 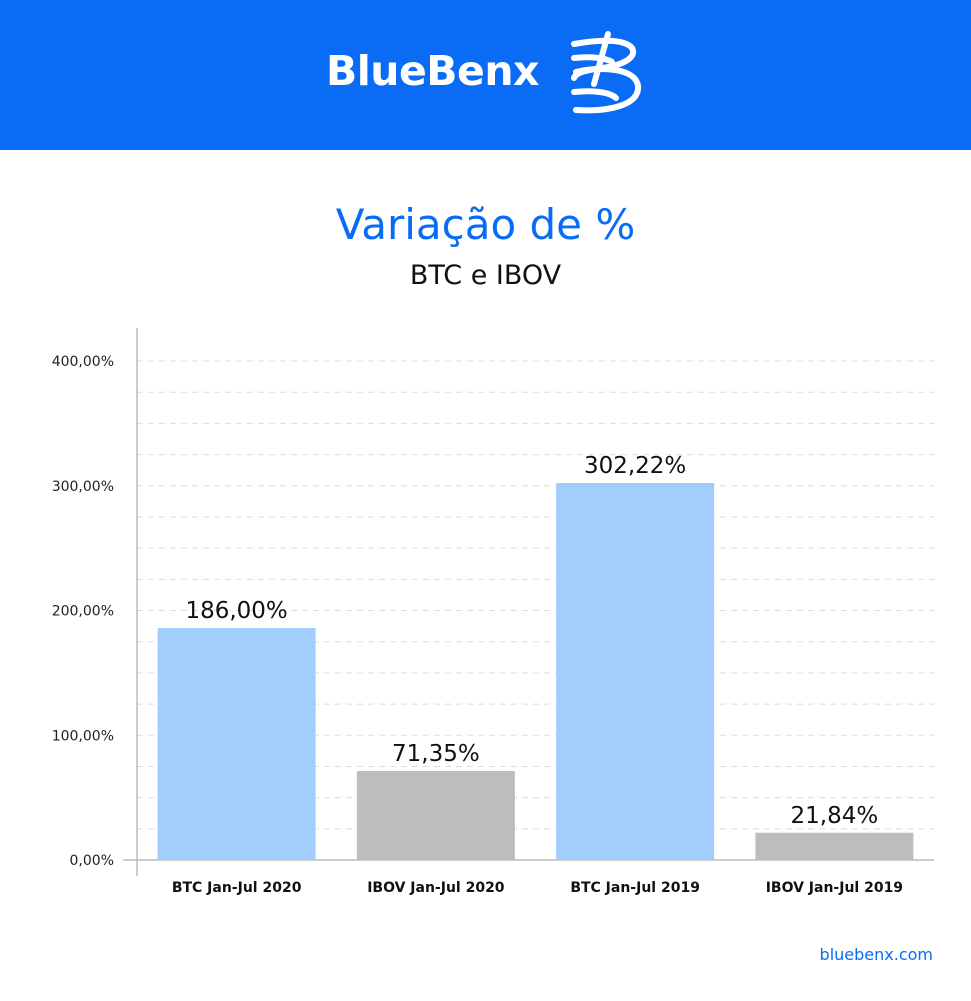 What do you see at coordinates (92, 861) in the screenshot?
I see `y-tick-label: 0,00%` at bounding box center [92, 861].